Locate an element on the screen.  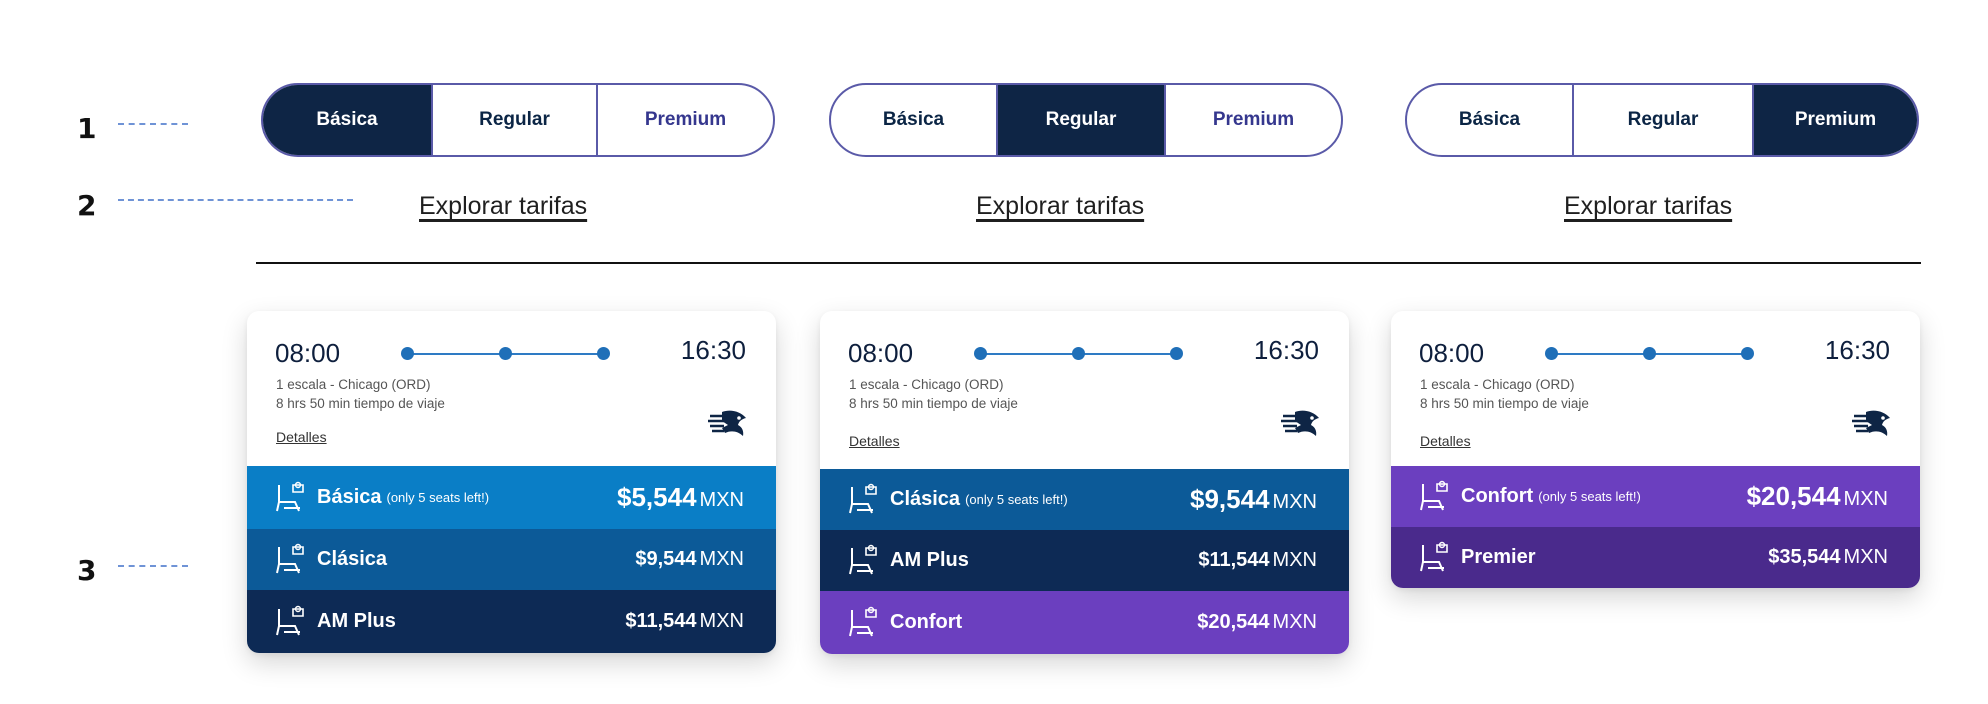
marker-1-dash is located at coordinates (153, 124).